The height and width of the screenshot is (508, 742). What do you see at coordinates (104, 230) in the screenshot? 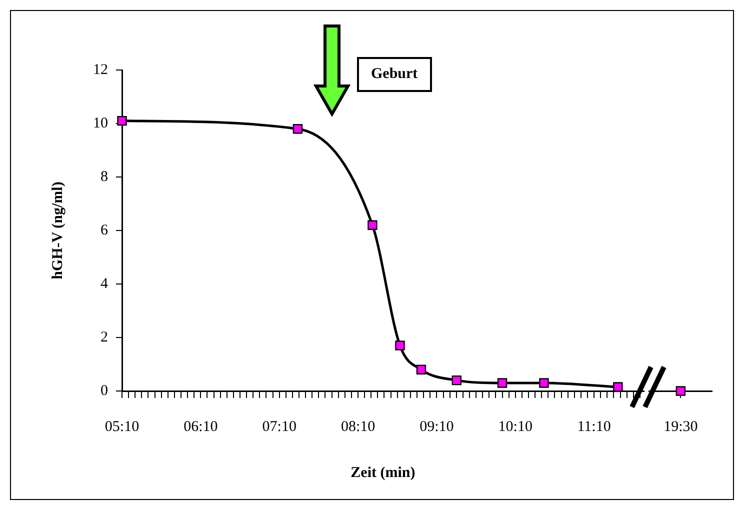
I see `y-tick-label: 6` at bounding box center [104, 230].